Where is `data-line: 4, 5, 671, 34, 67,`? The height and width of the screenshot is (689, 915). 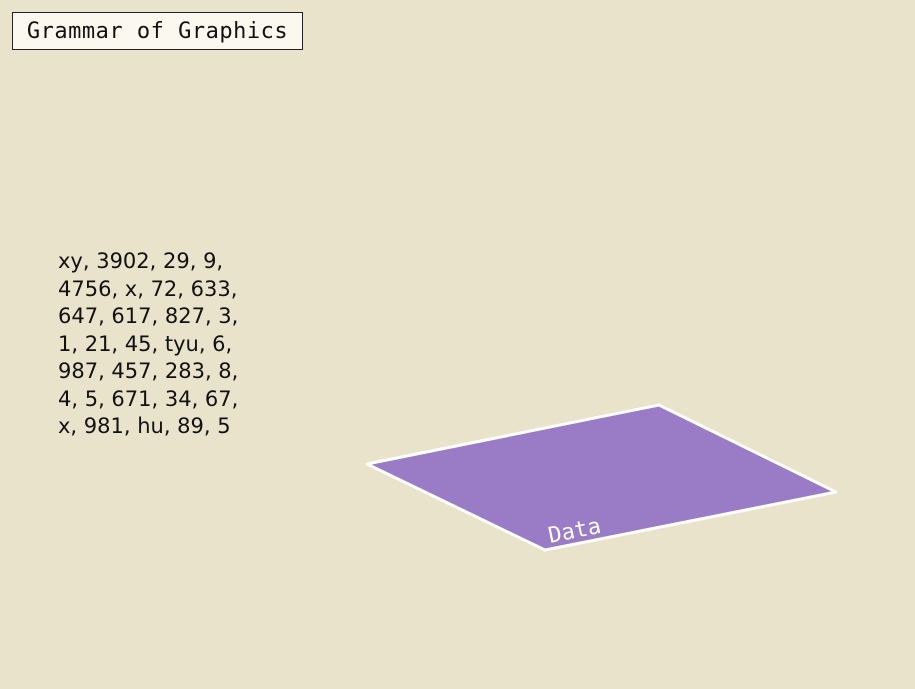 data-line: 4, 5, 671, 34, 67, is located at coordinates (148, 398).